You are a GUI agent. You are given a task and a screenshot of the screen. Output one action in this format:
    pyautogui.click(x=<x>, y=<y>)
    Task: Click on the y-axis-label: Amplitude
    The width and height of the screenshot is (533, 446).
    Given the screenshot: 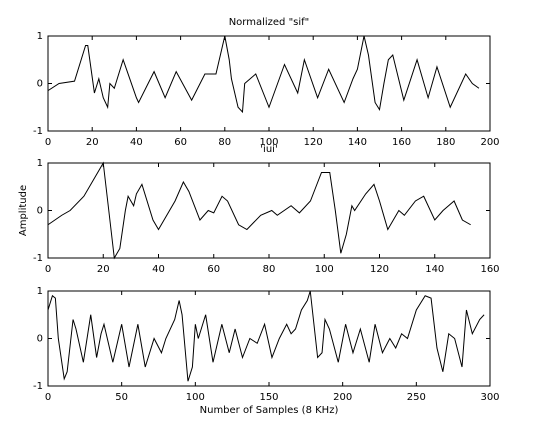 What is the action you would take?
    pyautogui.click(x=23, y=210)
    